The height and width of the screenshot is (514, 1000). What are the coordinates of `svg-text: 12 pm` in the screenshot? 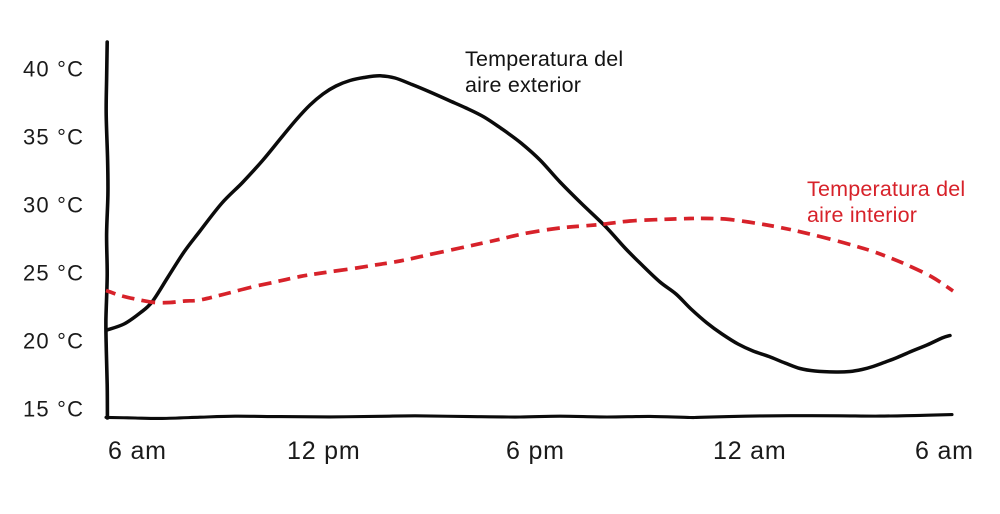 It's located at (323, 451).